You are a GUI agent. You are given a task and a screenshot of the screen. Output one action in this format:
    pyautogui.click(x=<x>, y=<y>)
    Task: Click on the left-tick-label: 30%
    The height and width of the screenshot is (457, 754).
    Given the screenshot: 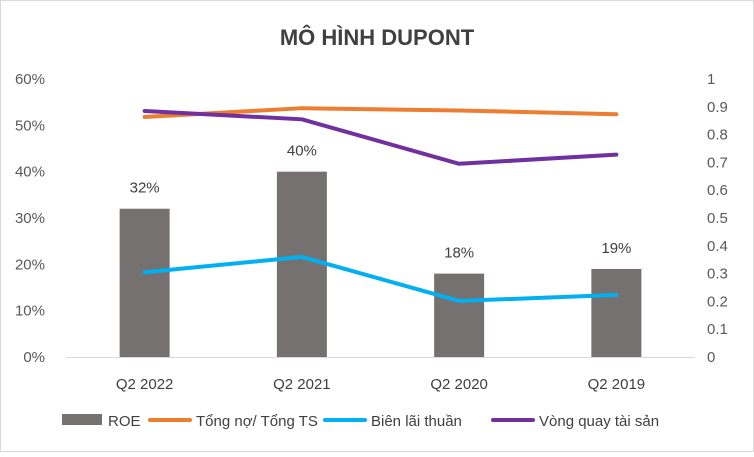 What is the action you would take?
    pyautogui.click(x=30, y=218)
    